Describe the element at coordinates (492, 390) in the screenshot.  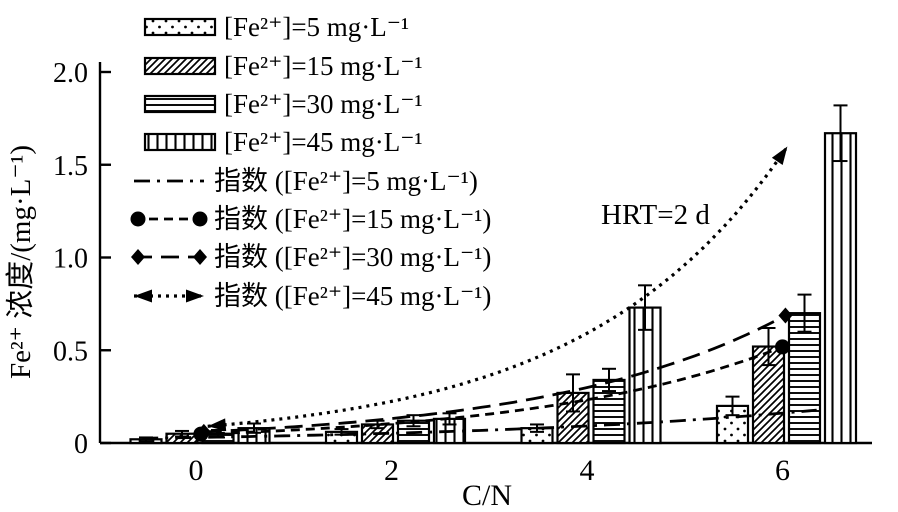
I see `fit-curve-dash` at that location.